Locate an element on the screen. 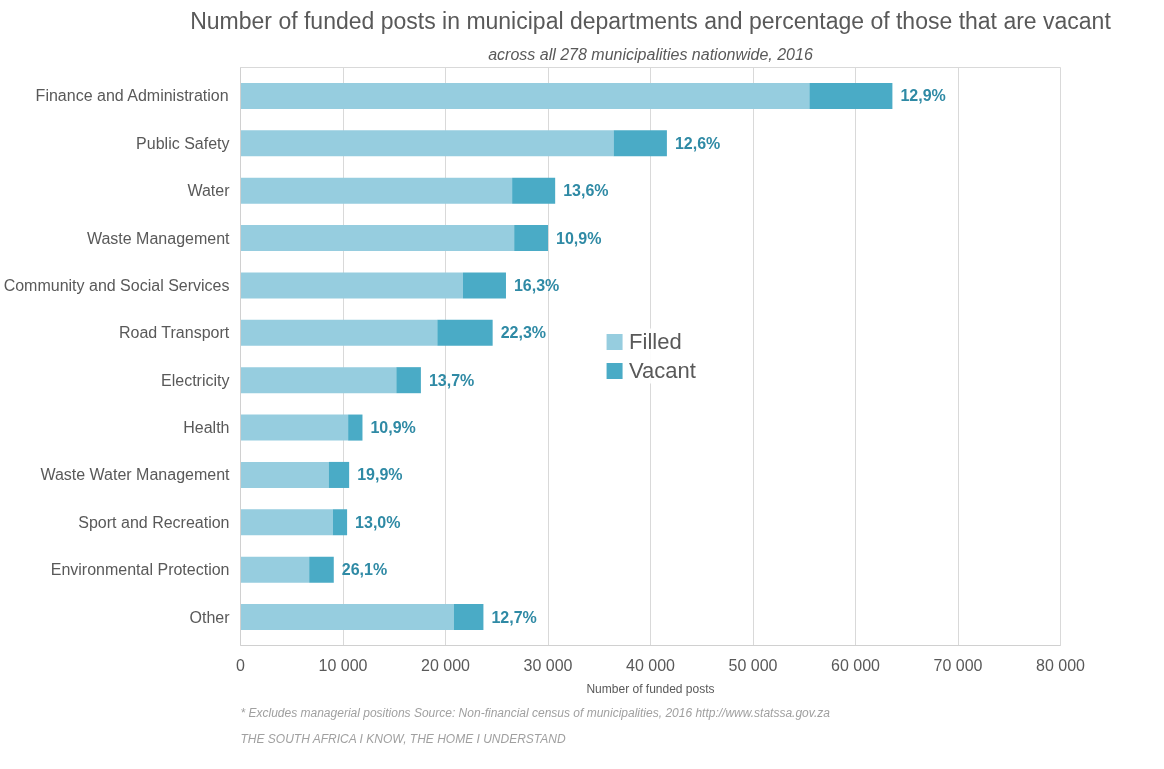 Image resolution: width=1164 pixels, height=769 pixels. y-tick-label: Public Safety is located at coordinates (183, 143).